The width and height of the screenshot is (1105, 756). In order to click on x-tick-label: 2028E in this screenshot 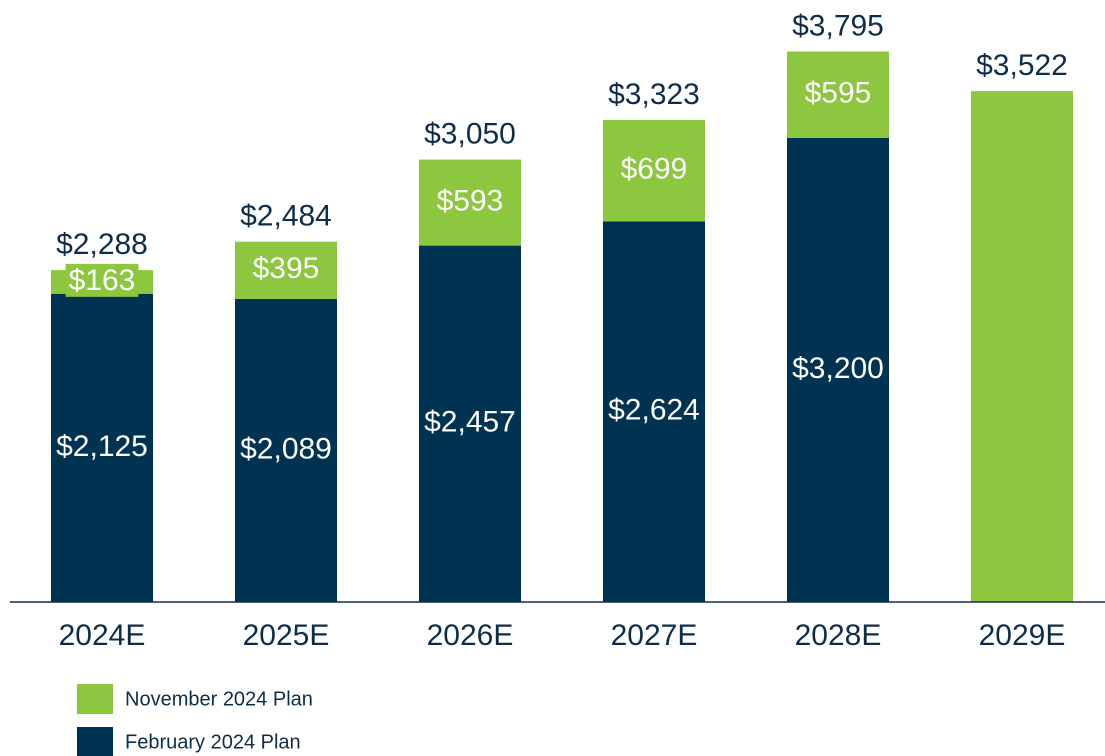, I will do `click(838, 635)`.